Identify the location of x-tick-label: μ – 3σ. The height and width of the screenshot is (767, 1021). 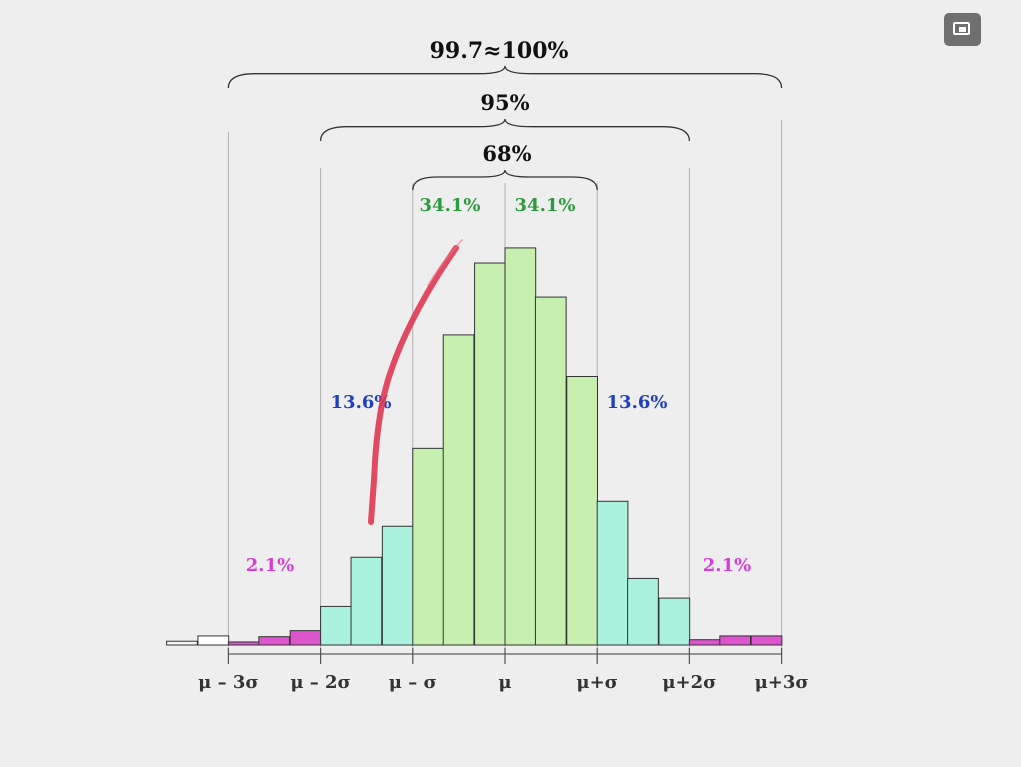
(228, 682).